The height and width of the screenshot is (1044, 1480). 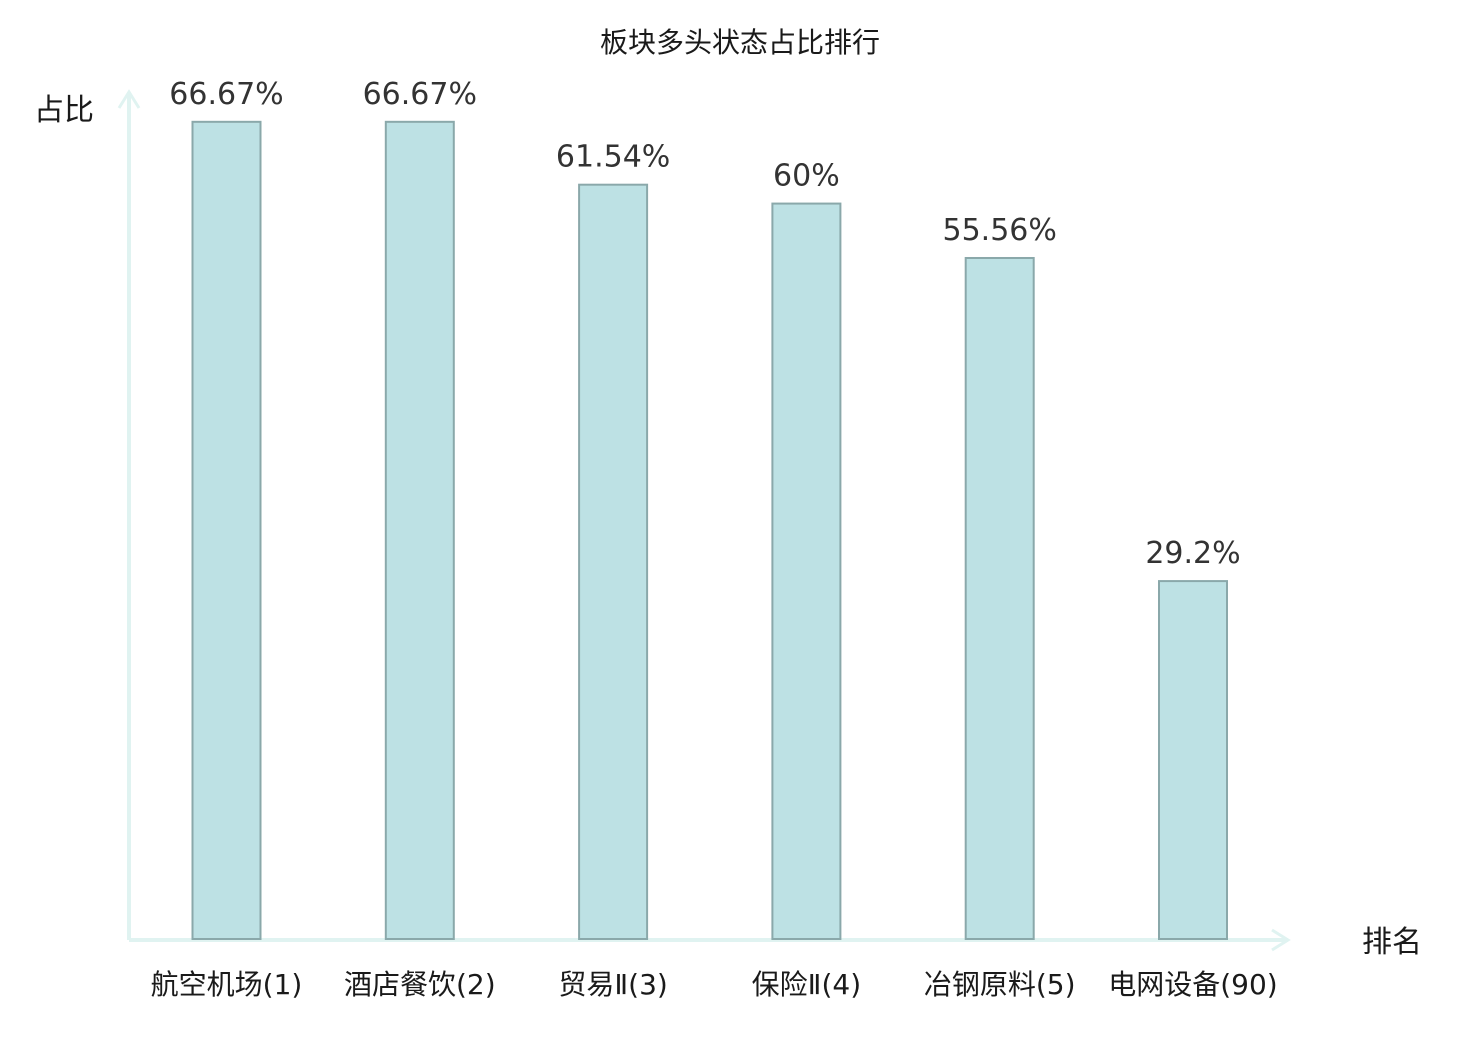 I want to click on value-label-0: 66.67%, so click(x=226, y=94).